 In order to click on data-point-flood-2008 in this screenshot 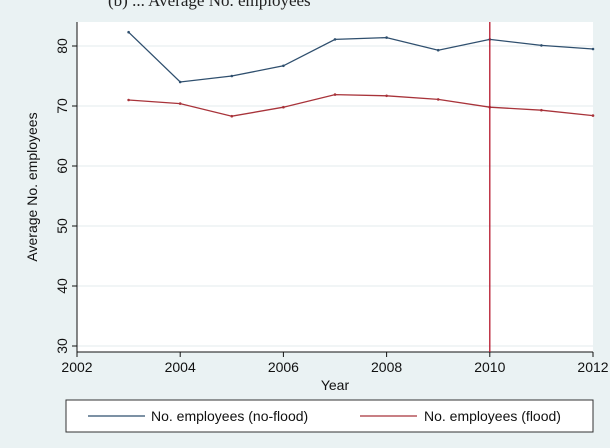, I will do `click(386, 96)`.